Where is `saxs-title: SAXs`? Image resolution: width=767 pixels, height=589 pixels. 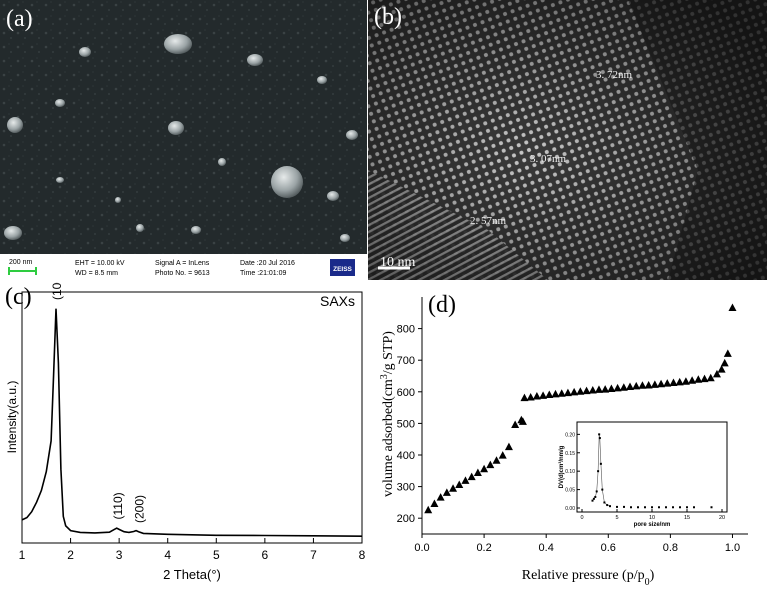
saxs-title: SAXs is located at coordinates (337, 301).